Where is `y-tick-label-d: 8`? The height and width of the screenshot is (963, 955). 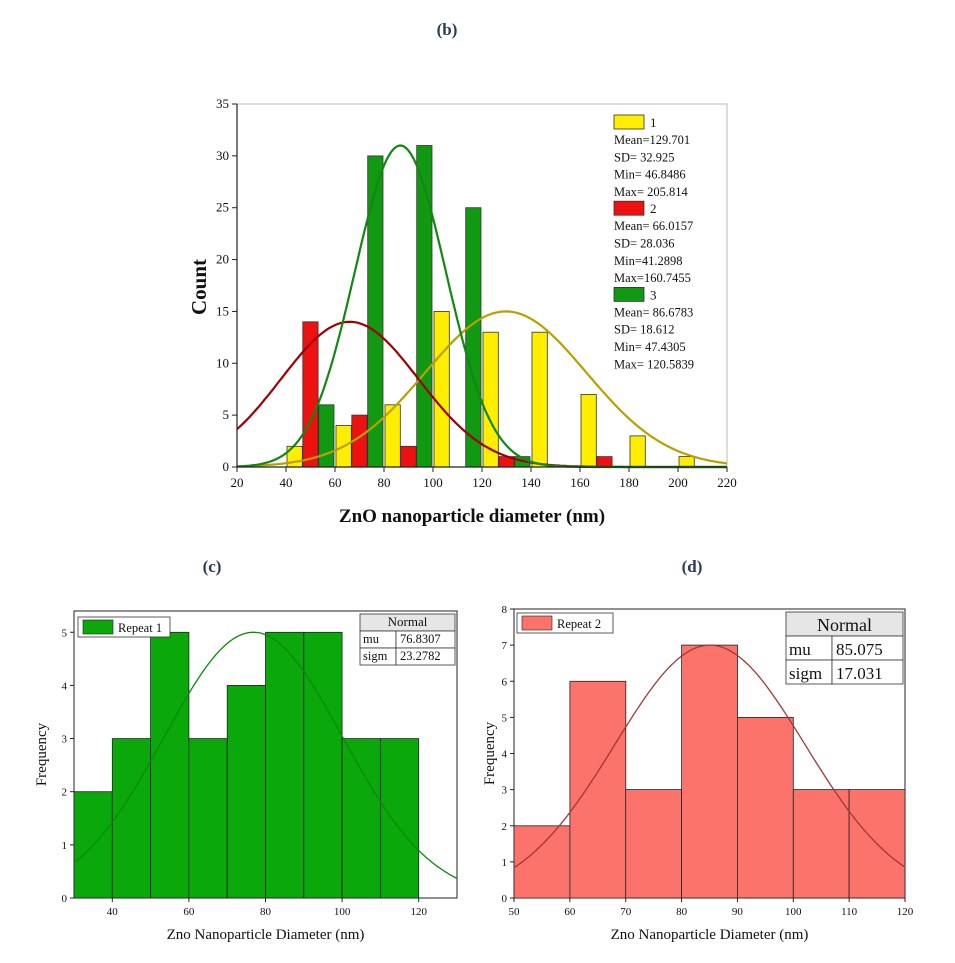 y-tick-label-d: 8 is located at coordinates (505, 610).